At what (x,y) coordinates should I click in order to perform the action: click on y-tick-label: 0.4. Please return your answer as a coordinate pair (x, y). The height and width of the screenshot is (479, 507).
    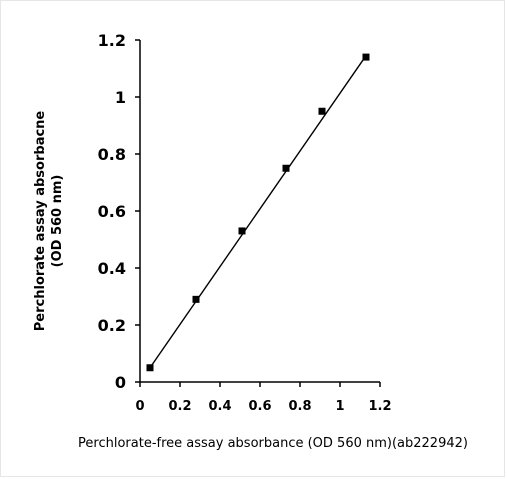
    Looking at the image, I should click on (112, 268).